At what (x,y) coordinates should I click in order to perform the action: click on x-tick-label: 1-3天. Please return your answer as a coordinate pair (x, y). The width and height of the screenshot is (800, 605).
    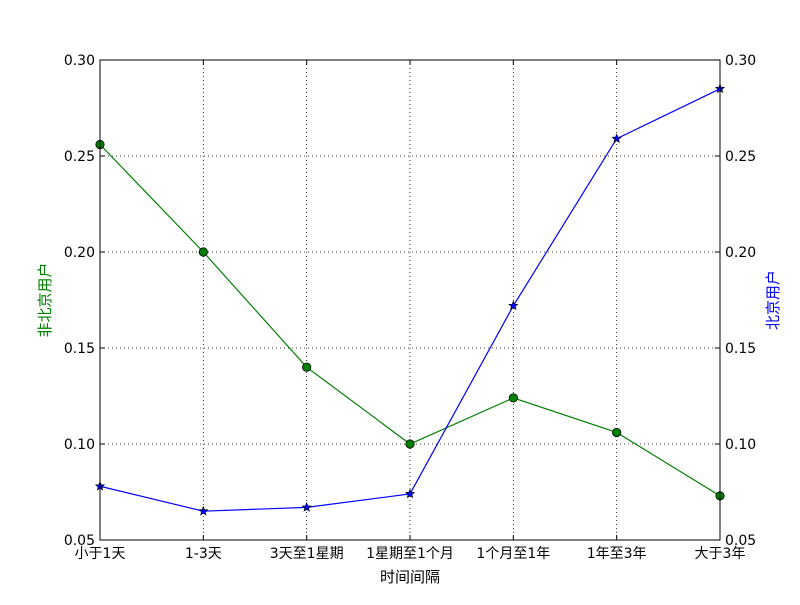
    Looking at the image, I should click on (203, 554).